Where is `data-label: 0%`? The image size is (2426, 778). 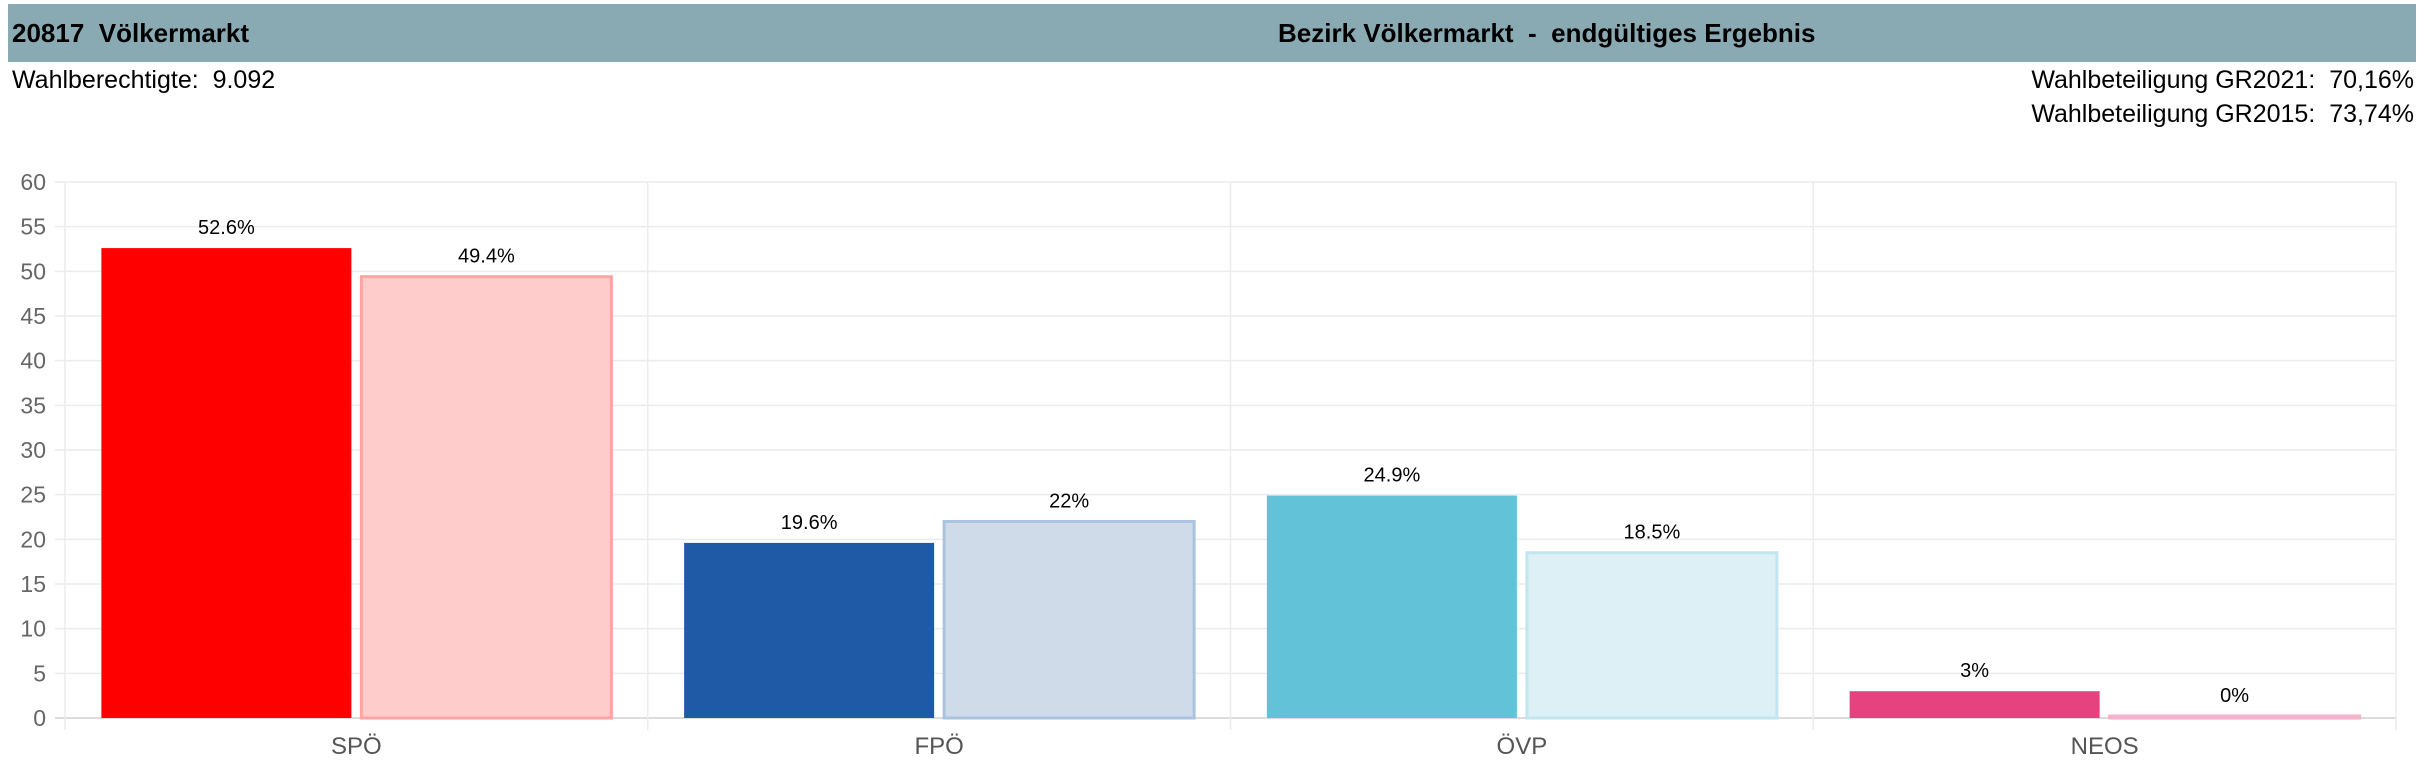
data-label: 0% is located at coordinates (2234, 696).